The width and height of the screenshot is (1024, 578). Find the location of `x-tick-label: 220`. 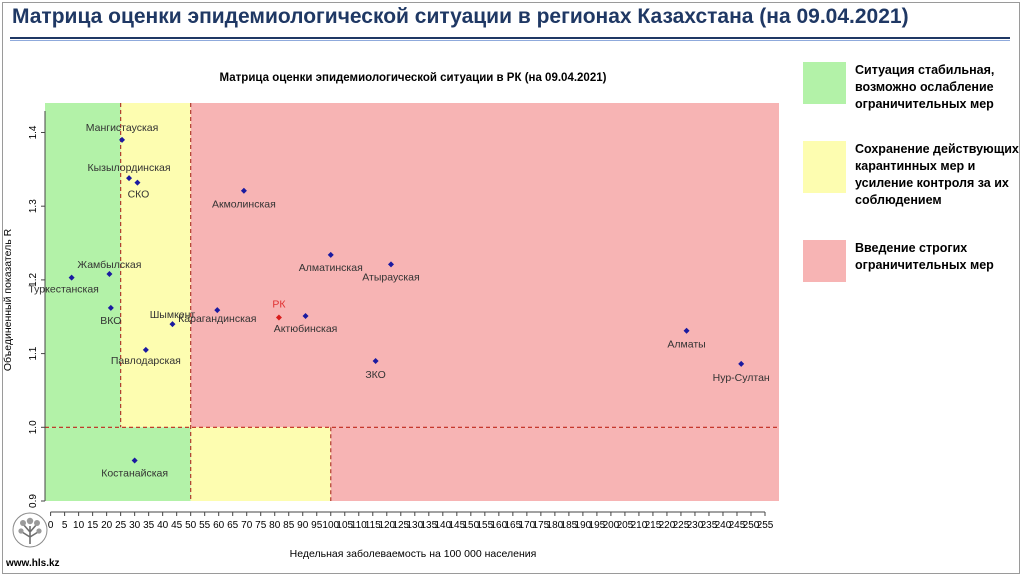

x-tick-label: 220 is located at coordinates (667, 525).